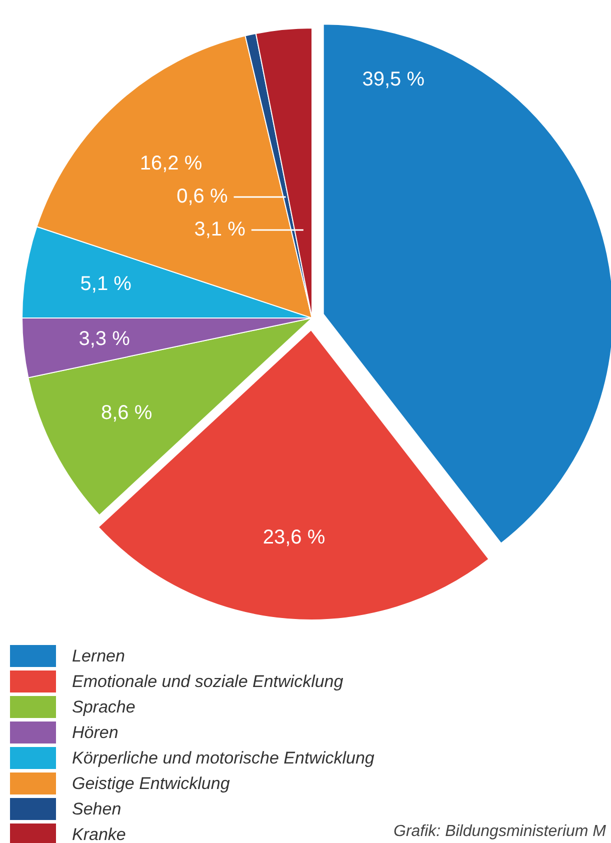 Image resolution: width=611 pixels, height=843 pixels. What do you see at coordinates (97, 808) in the screenshot?
I see `legend-label: Sehen` at bounding box center [97, 808].